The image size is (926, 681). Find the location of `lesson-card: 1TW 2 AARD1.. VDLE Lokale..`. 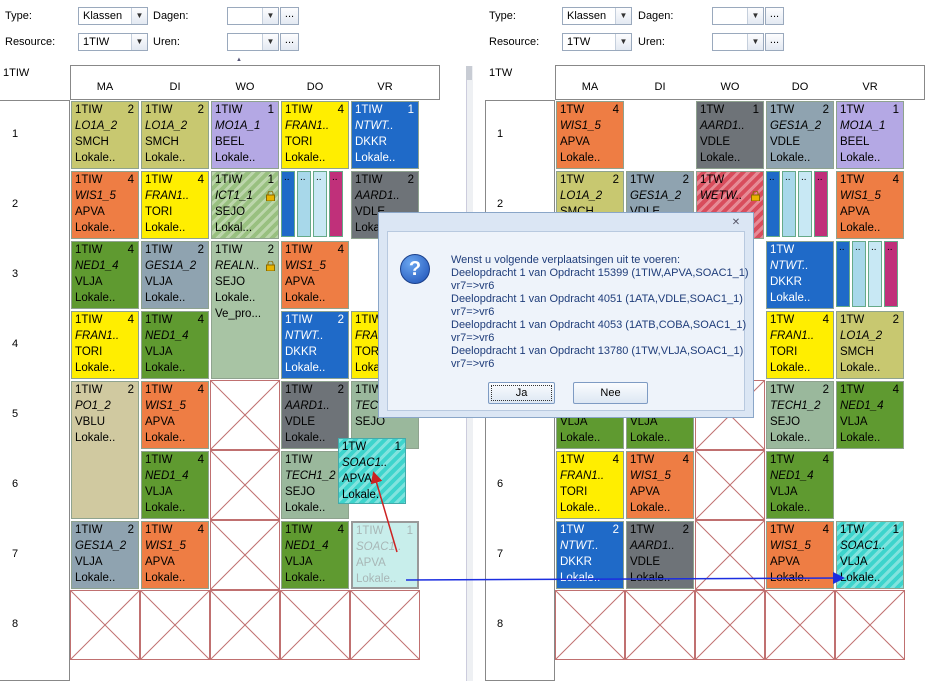

lesson-card: 1TW 2 AARD1.. VDLE Lokale.. is located at coordinates (660, 555).